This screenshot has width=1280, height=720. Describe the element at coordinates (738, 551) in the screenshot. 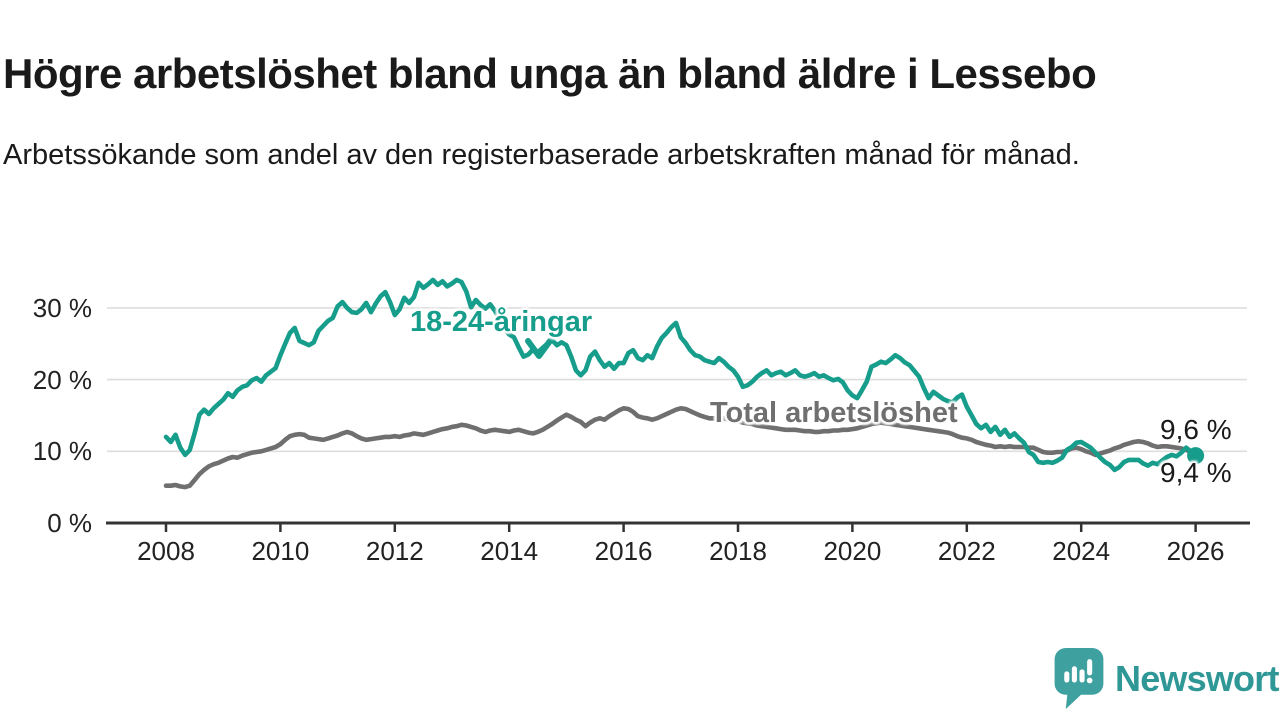

I see `x-tick-label: 2018` at that location.